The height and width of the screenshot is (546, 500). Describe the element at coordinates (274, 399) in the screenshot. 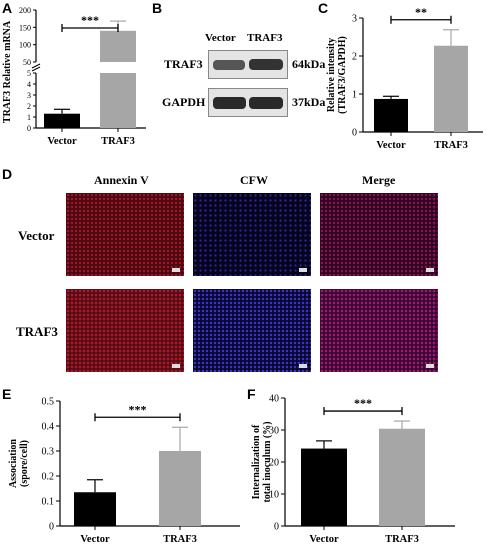

I see `y-tick-label: 40` at that location.